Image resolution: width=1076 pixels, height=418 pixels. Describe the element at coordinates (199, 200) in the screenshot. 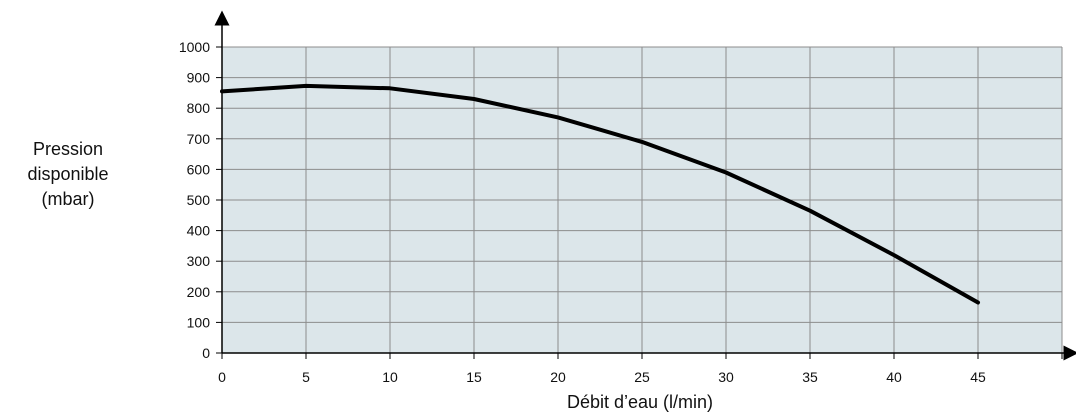

I see `y-tick-label: 500` at that location.